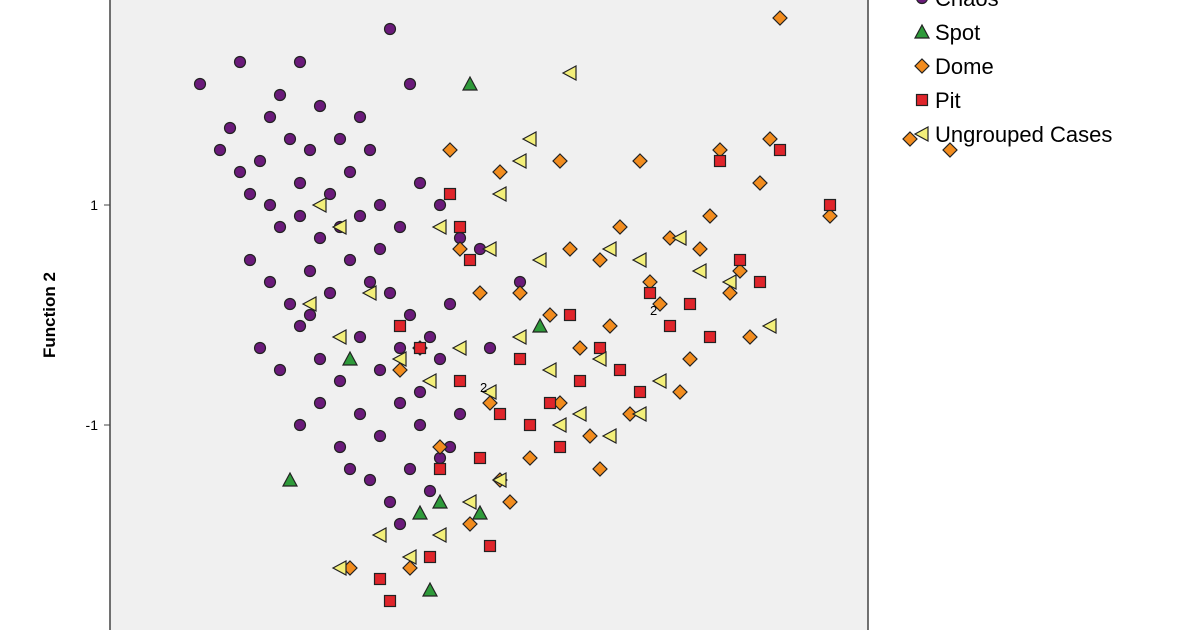 This screenshot has width=1200, height=630. Describe the element at coordinates (653, 310) in the screenshot. I see `point-count-label: 2` at that location.